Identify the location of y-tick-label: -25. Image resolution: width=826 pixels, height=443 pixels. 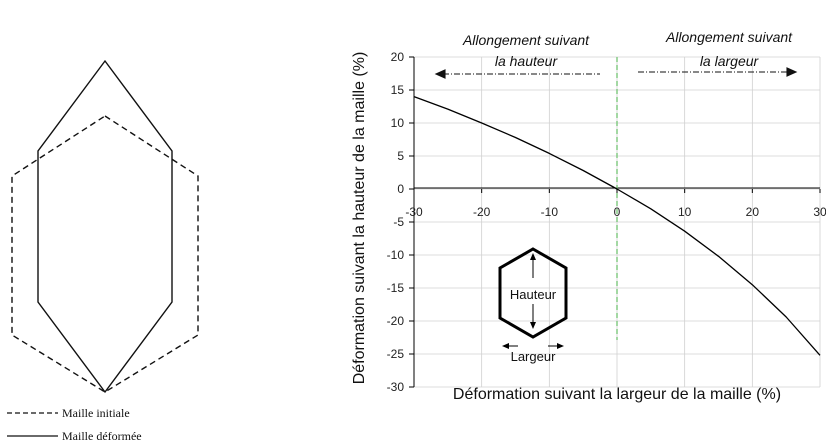
(396, 354).